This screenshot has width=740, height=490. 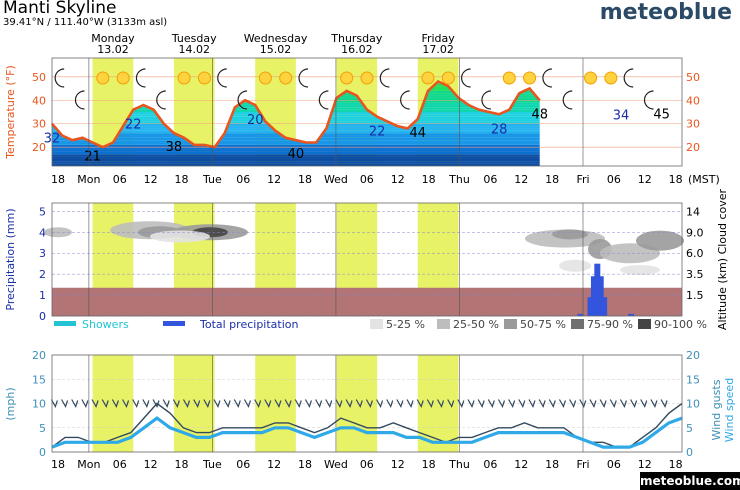 What do you see at coordinates (377, 132) in the screenshot?
I see `temperature-label: 22` at bounding box center [377, 132].